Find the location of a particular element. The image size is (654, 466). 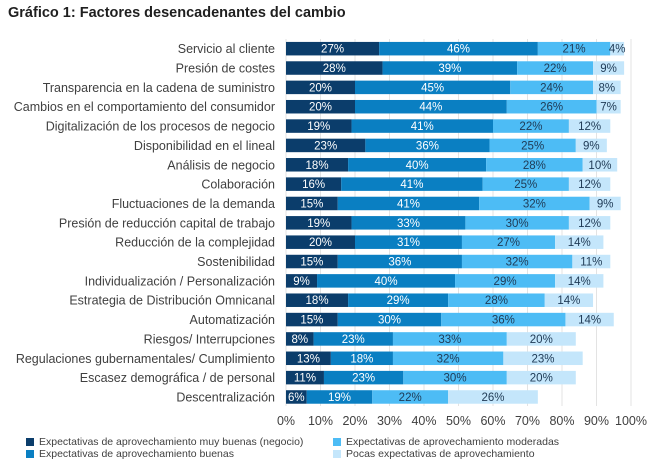

data-label: 11% is located at coordinates (591, 263).